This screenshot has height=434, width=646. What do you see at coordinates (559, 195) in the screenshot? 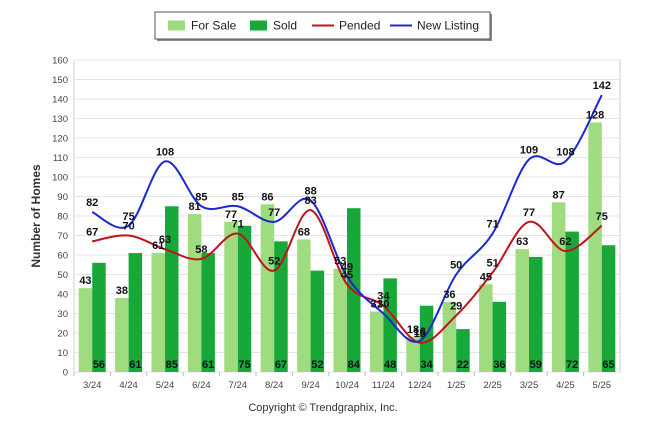
I see `data-label-for-sale: 87` at bounding box center [559, 195].